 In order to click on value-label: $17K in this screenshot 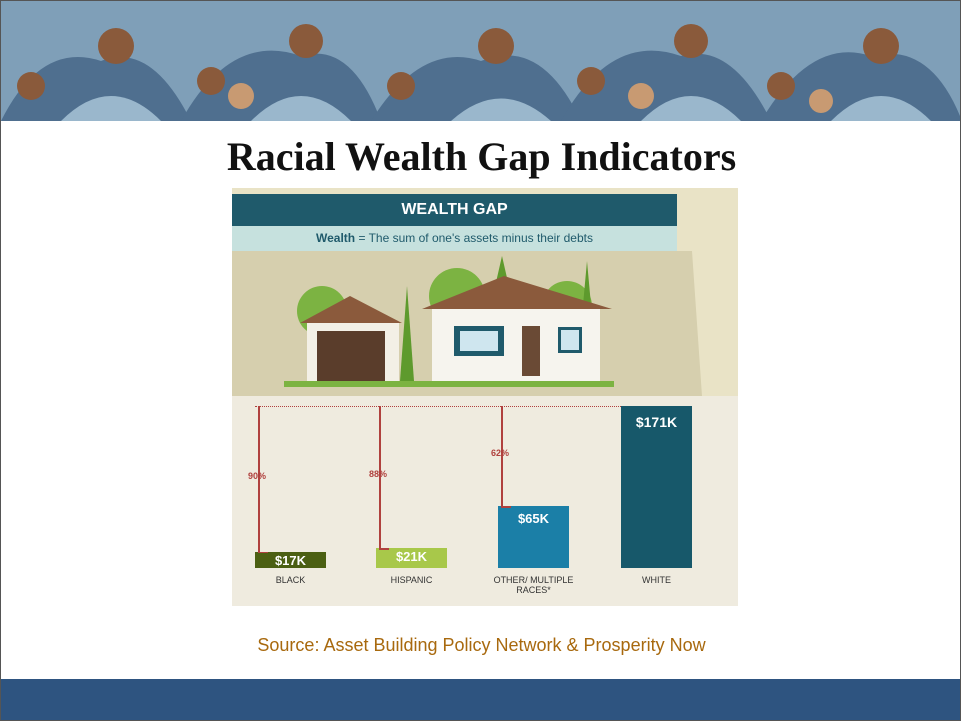, I will do `click(290, 560)`.